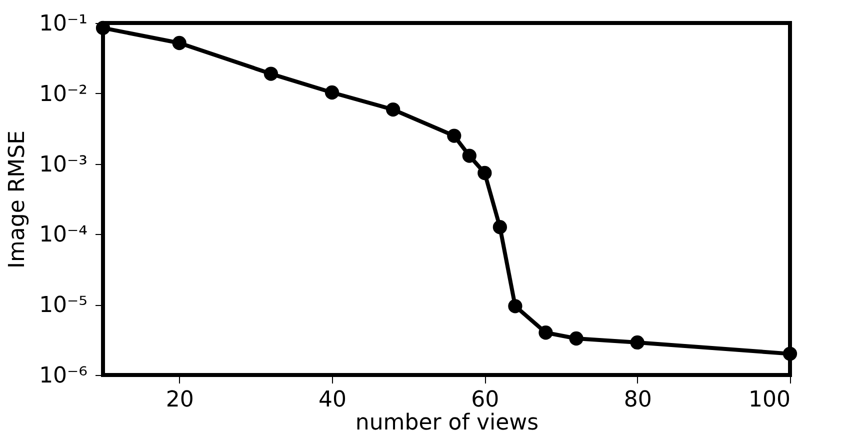 This screenshot has height=443, width=841. I want to click on y-axis-title: Image RMSE, so click(17, 199).